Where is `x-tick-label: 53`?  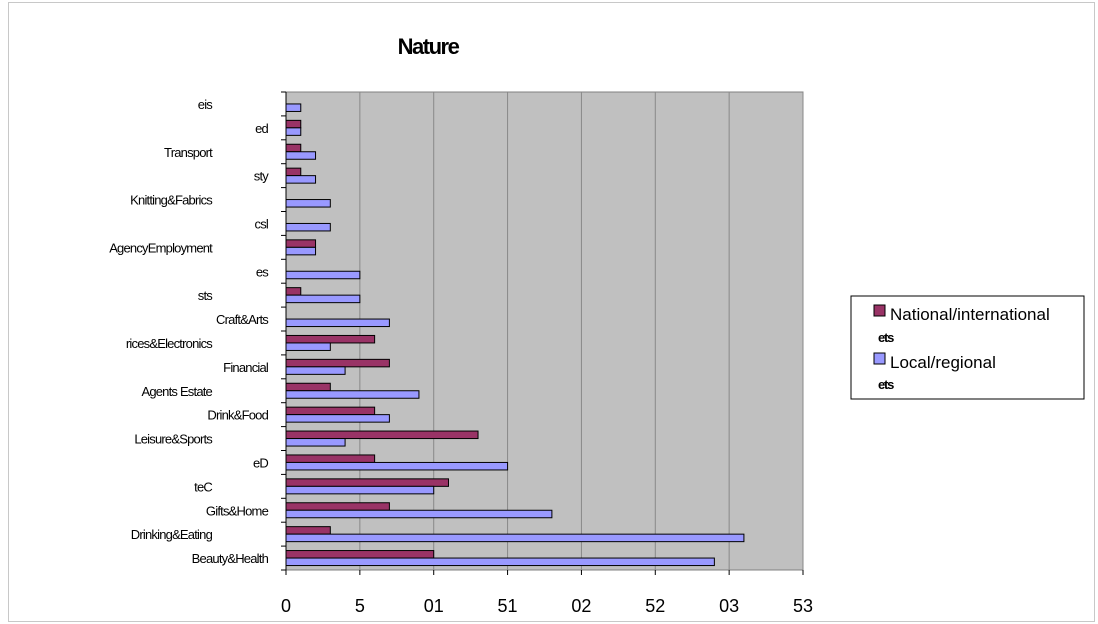
x-tick-label: 53 is located at coordinates (803, 606).